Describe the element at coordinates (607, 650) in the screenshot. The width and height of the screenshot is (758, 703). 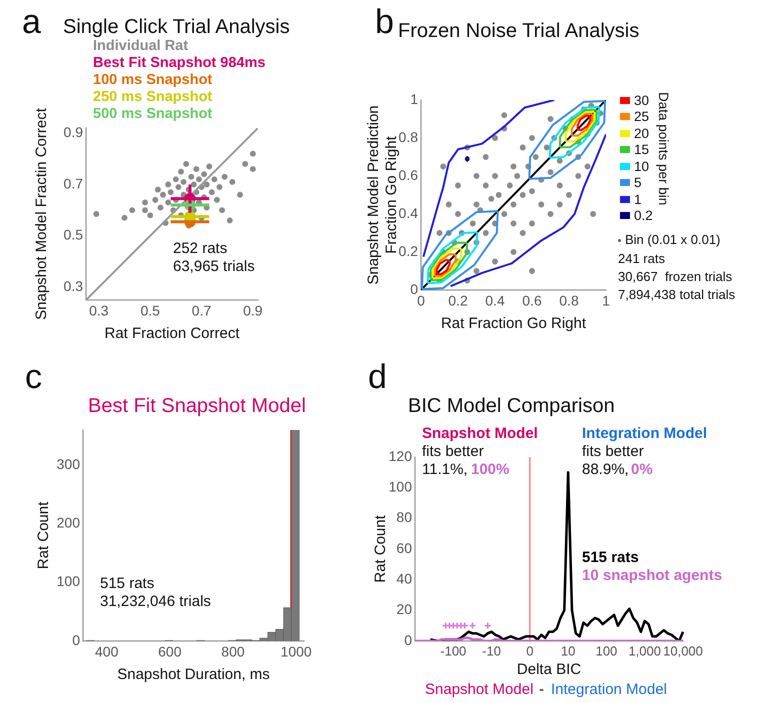
I see `x-tick-label: 100` at that location.